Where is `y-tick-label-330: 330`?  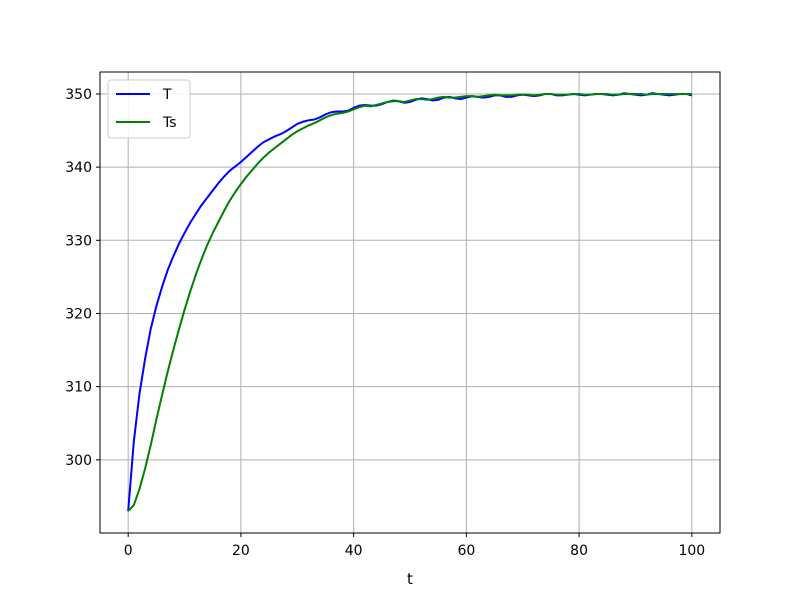
y-tick-label-330: 330 is located at coordinates (78, 241).